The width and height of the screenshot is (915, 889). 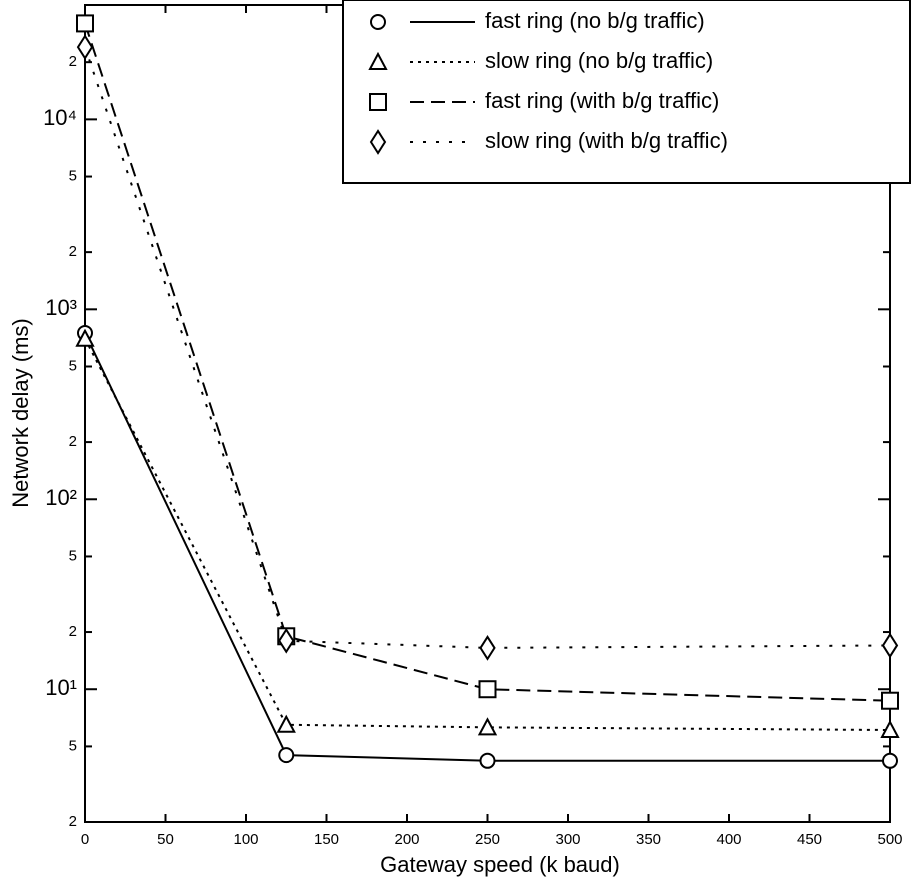 I want to click on legend-label: fast ring (with b/g traffic), so click(x=602, y=100).